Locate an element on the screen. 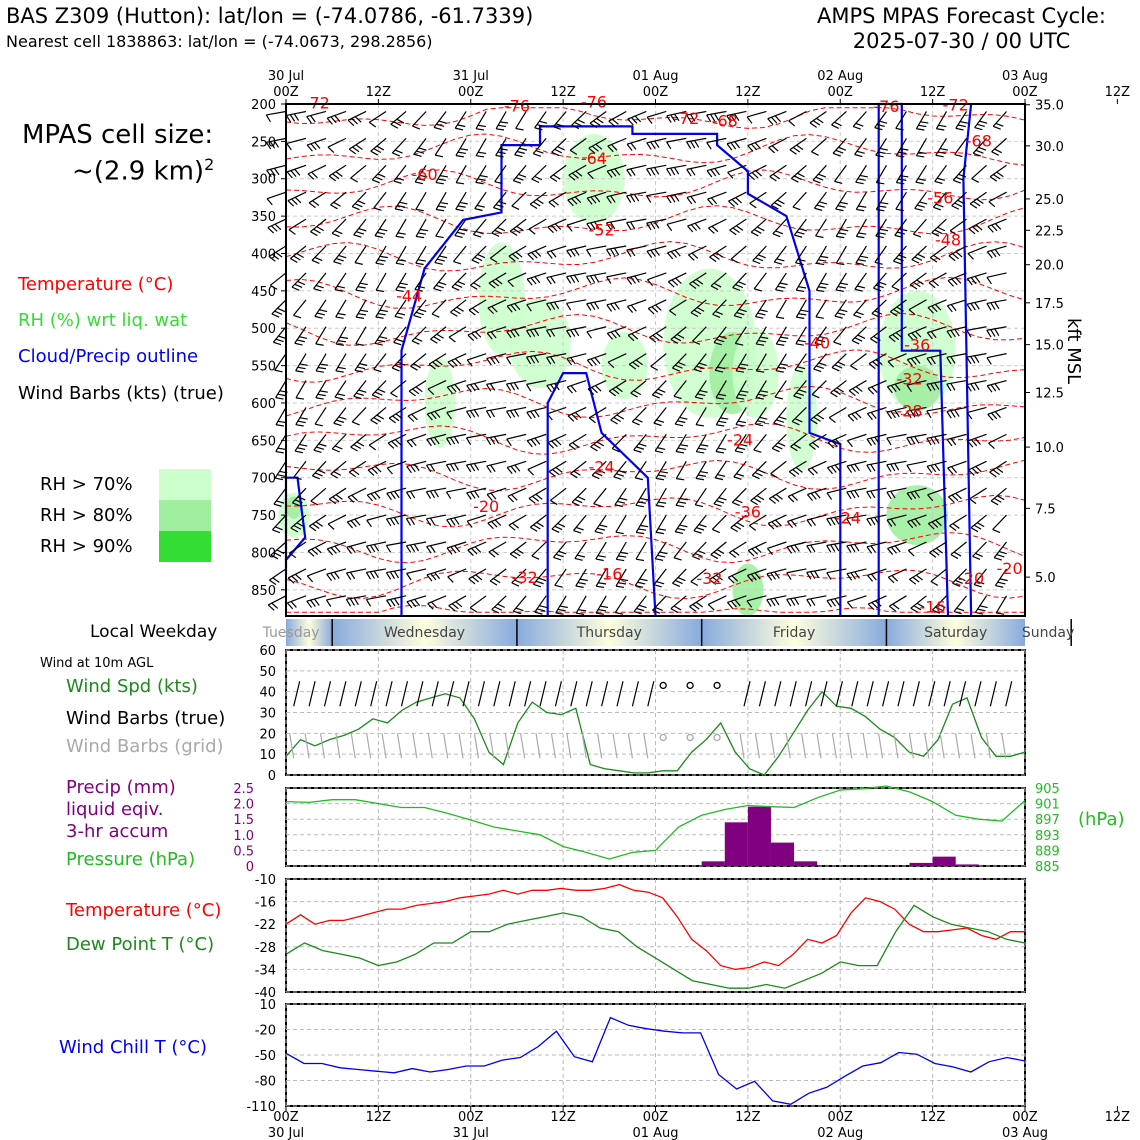 The height and width of the screenshot is (1140, 1140). rh-shade-region is located at coordinates (917, 388).